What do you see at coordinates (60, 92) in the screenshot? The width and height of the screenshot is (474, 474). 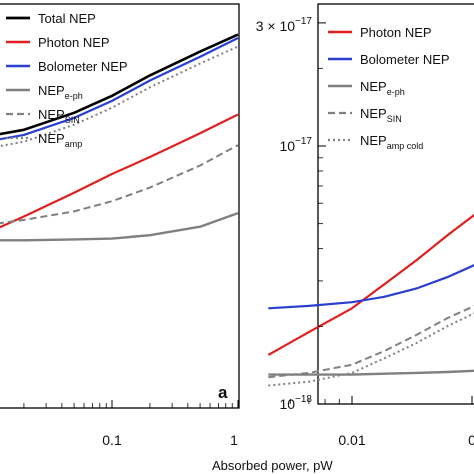 I see `panel-a-legend-label-3: NEPe-ph` at bounding box center [60, 92].